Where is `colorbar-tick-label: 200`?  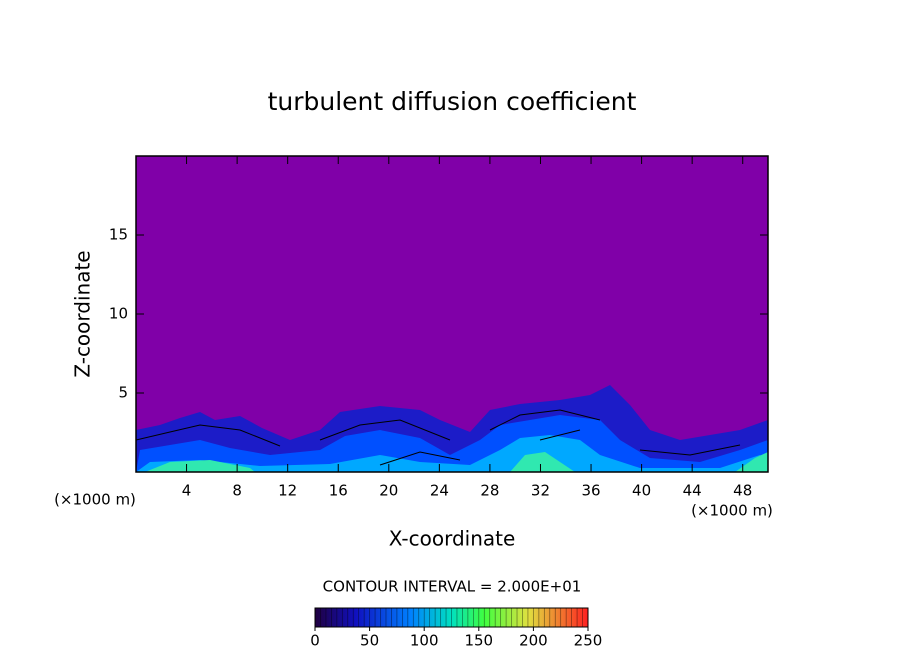 colorbar-tick-label: 200 is located at coordinates (533, 641).